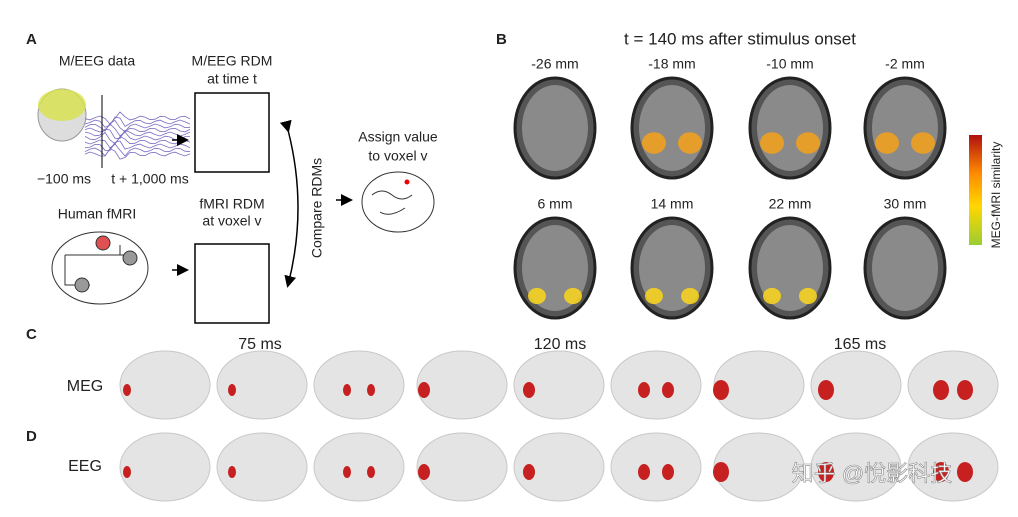  What do you see at coordinates (872, 473) in the screenshot?
I see `watermark: 知乎 @悅影科技` at bounding box center [872, 473].